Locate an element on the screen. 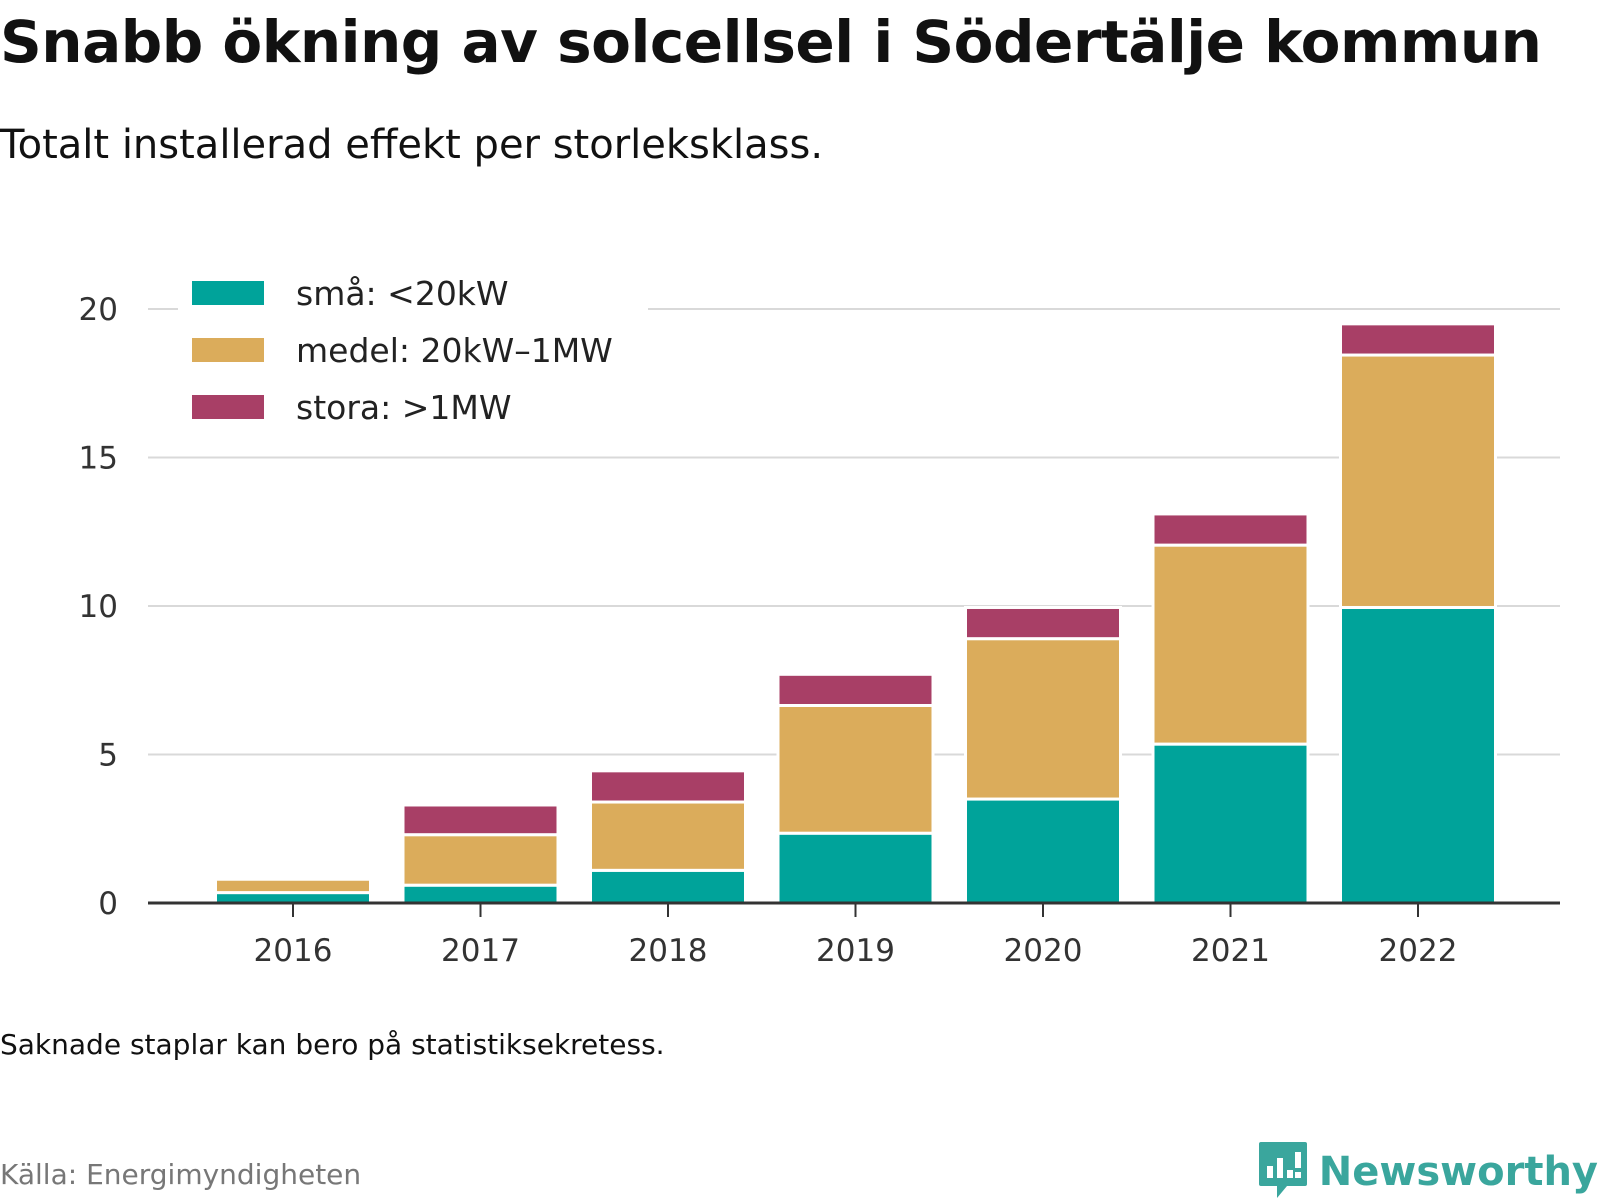  x-axis: 2016 2017 2018 2019 2020 2021 2022 is located at coordinates (854, 935).